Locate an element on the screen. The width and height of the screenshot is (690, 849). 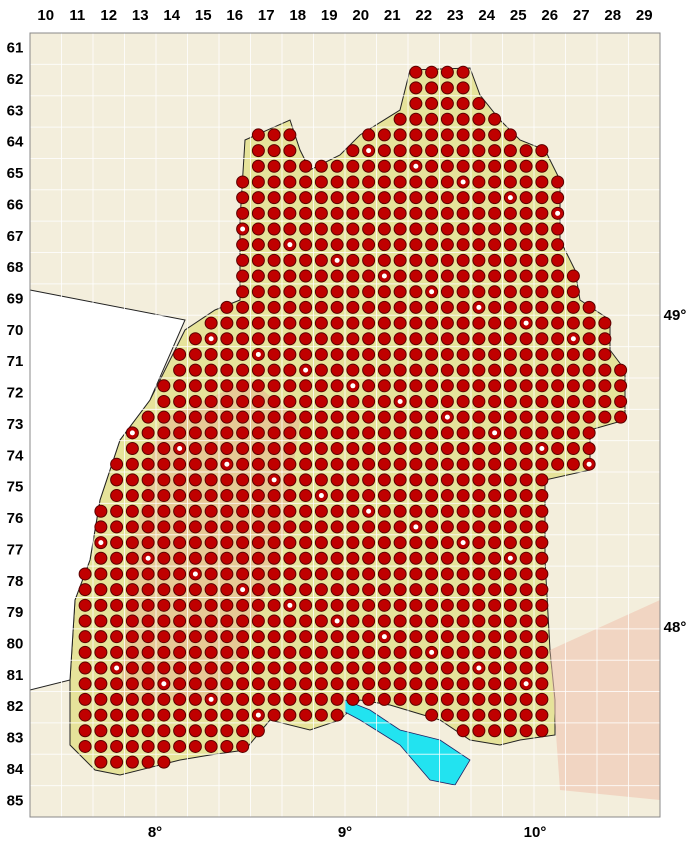
record-dot-center is located at coordinates (400, 401).